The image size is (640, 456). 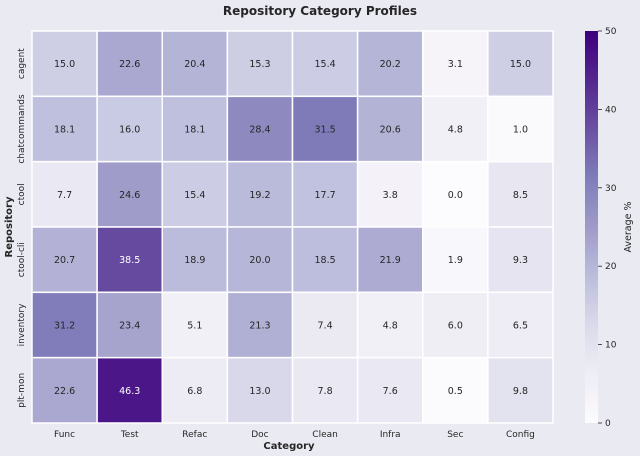 I want to click on cell-value-label: 20.0, so click(x=259, y=260).